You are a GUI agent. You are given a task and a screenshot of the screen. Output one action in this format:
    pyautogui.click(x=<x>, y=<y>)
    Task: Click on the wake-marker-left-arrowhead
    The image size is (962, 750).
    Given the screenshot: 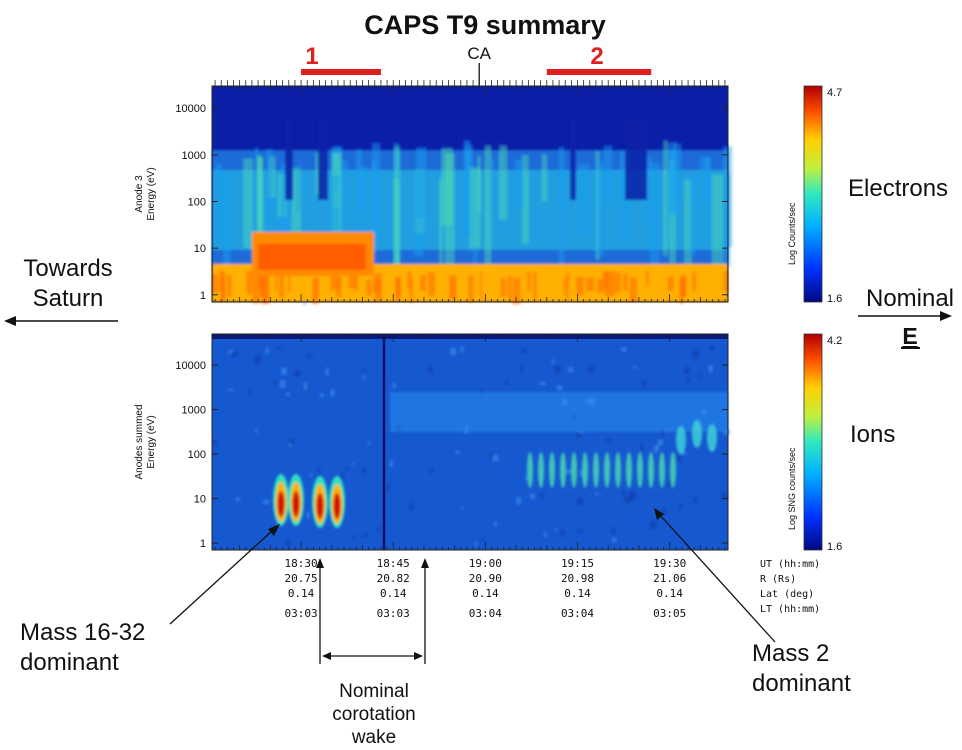 What is the action you would take?
    pyautogui.click(x=320, y=563)
    